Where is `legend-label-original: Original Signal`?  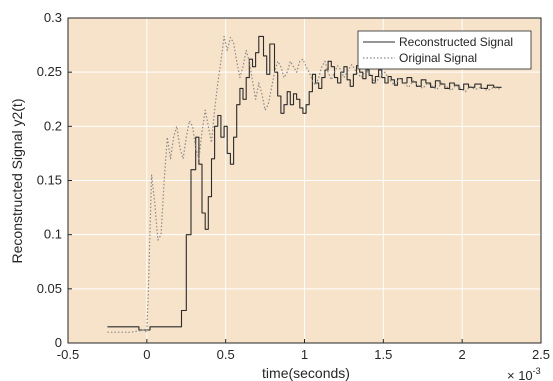 legend-label-original: Original Signal is located at coordinates (438, 58).